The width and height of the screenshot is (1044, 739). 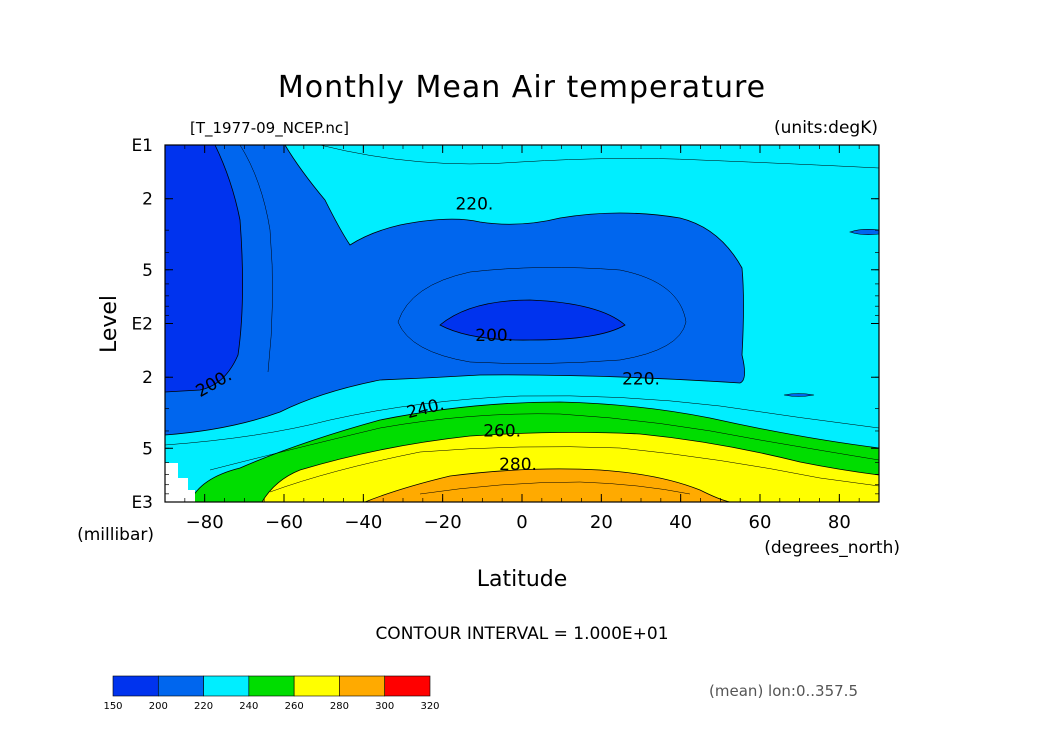 What do you see at coordinates (269, 128) in the screenshot?
I see `file-label: [T_1977-09_NCEP.nc]` at bounding box center [269, 128].